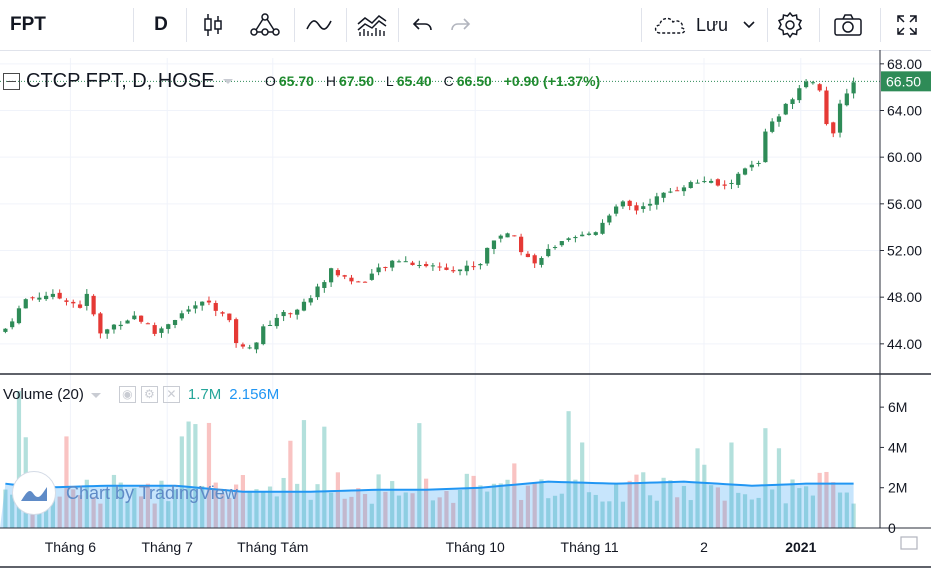 The height and width of the screenshot is (568, 931). What do you see at coordinates (149, 394) in the screenshot?
I see `gear-icon: ⚙` at bounding box center [149, 394].